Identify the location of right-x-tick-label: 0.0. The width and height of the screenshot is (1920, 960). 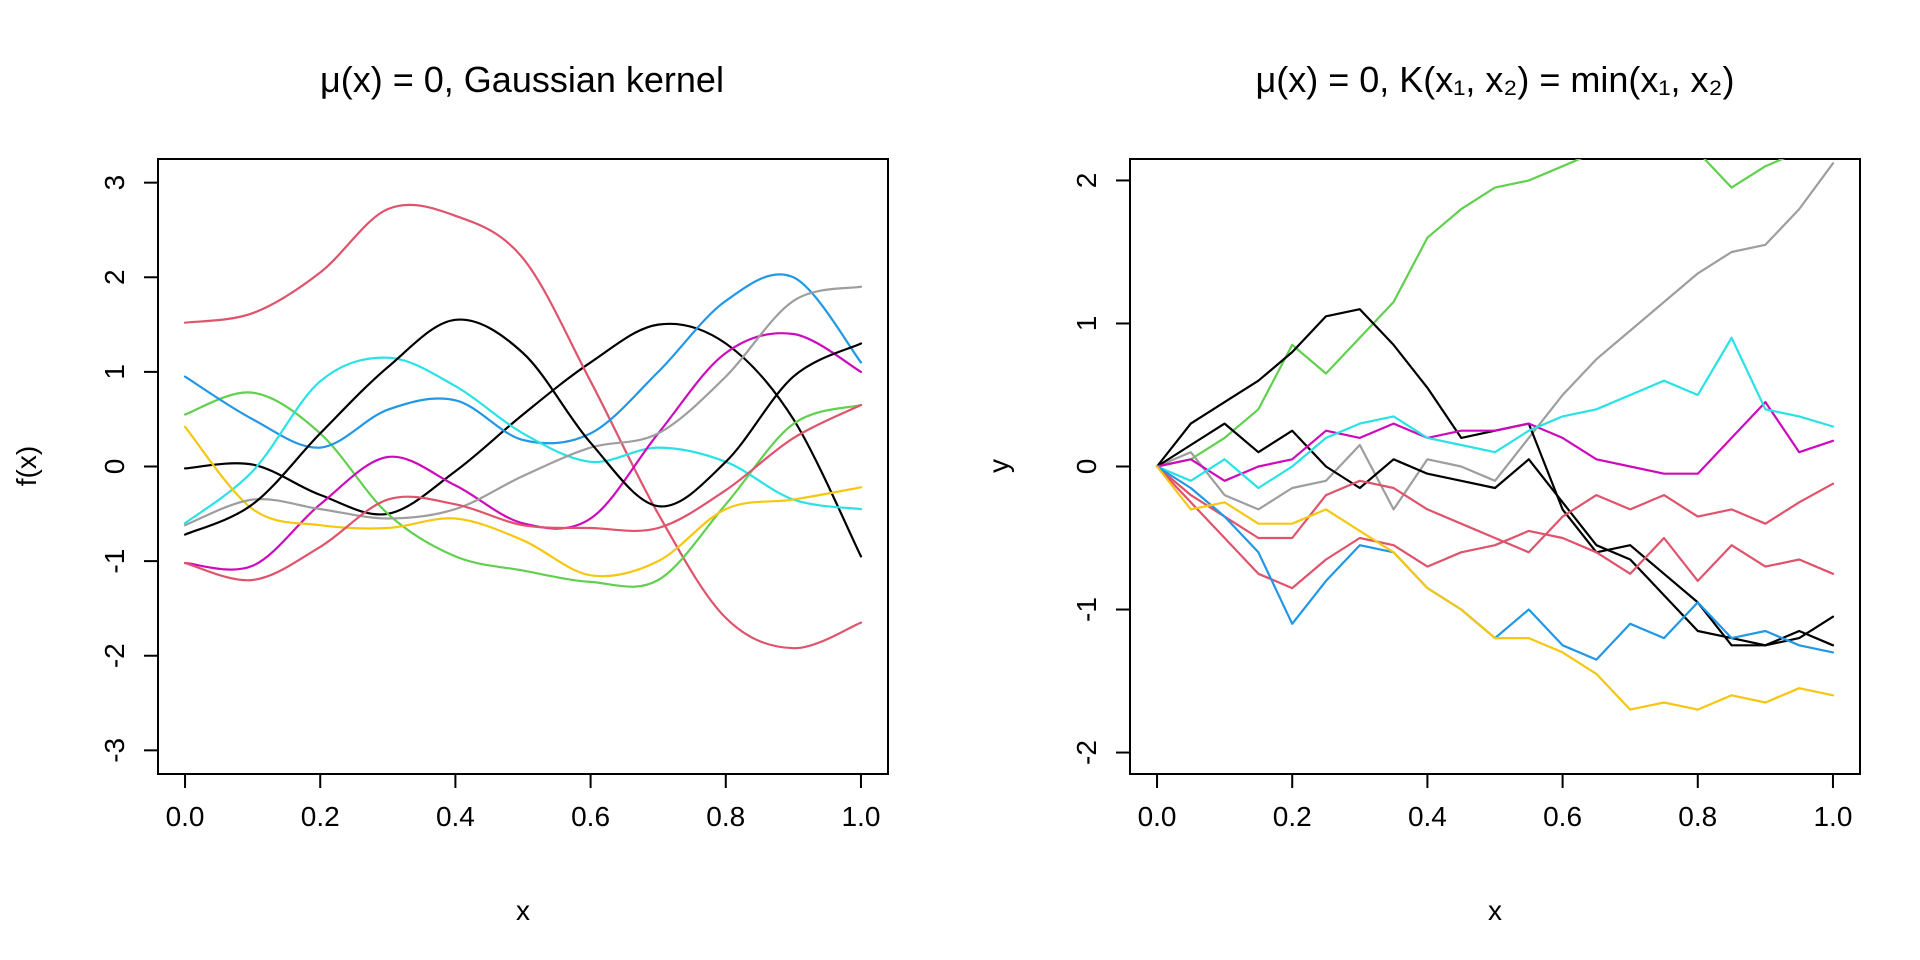
(1157, 816).